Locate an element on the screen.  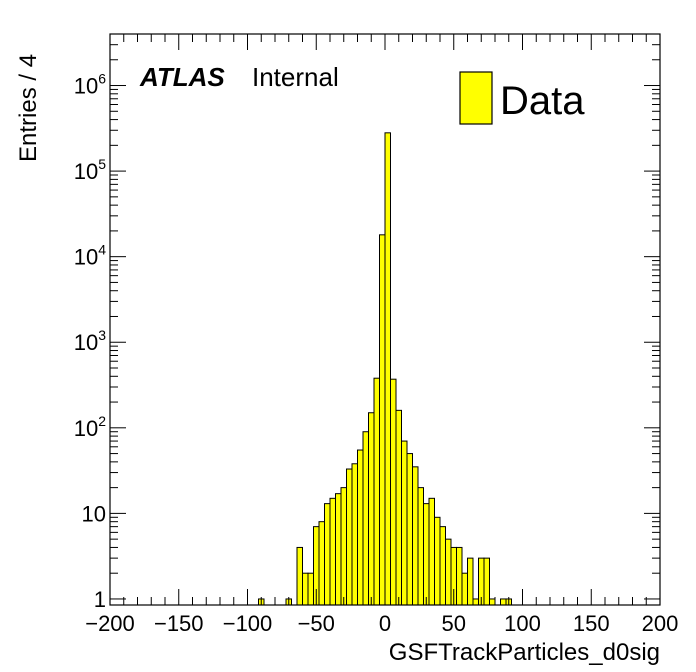
x-axis-label: GSFTrackParticles_d0sig is located at coordinates (524, 652).